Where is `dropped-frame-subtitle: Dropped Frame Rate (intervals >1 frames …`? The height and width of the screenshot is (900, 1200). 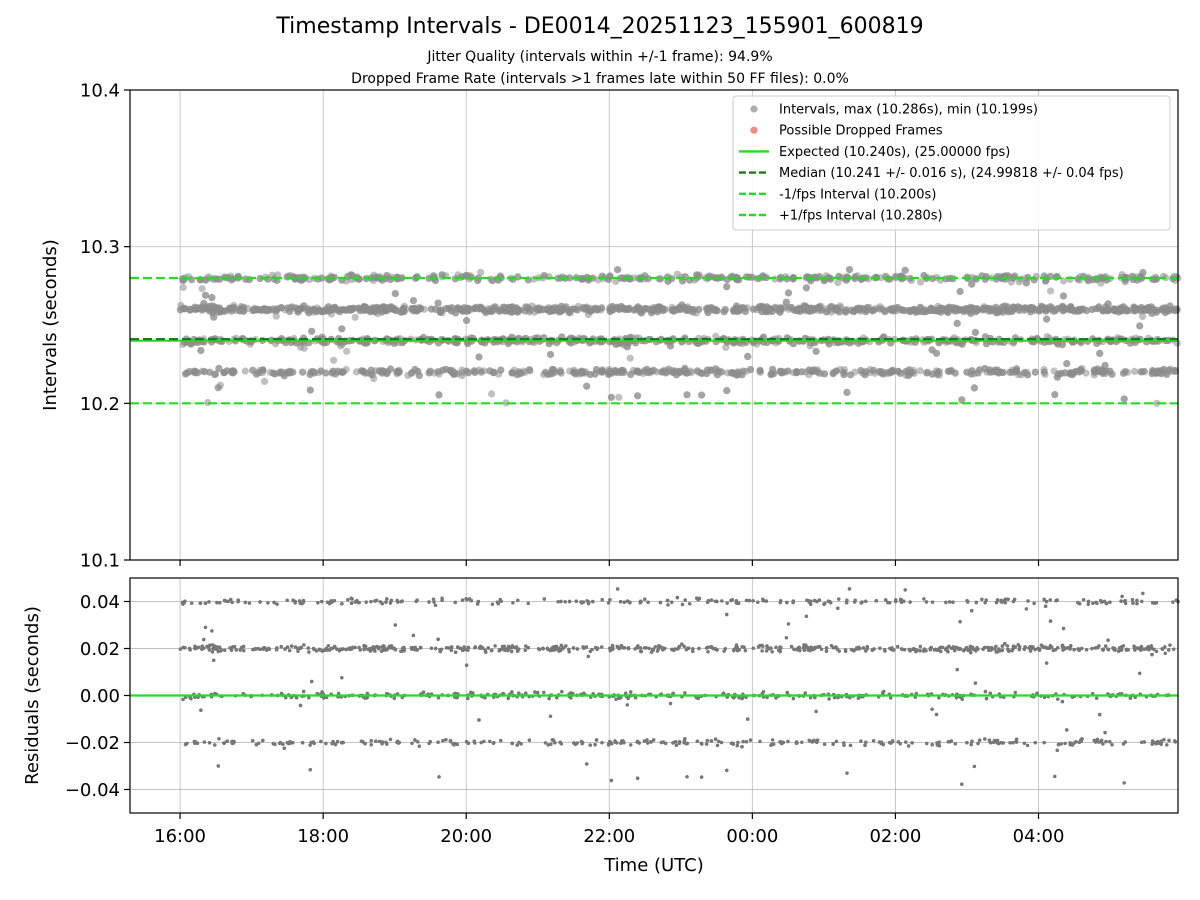
dropped-frame-subtitle: Dropped Frame Rate (intervals >1 frames … is located at coordinates (600, 79).